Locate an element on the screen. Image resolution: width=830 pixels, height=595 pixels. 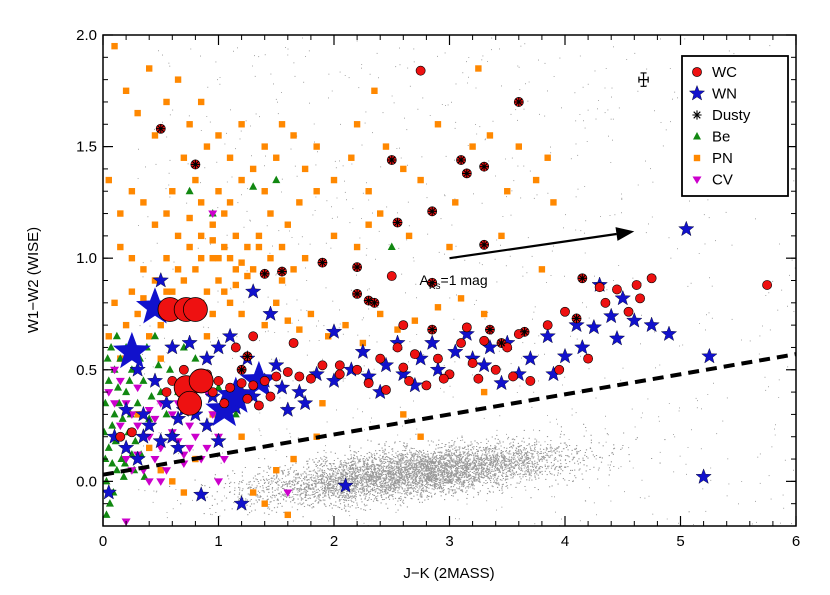
cv-legend-marker is located at coordinates (697, 180).